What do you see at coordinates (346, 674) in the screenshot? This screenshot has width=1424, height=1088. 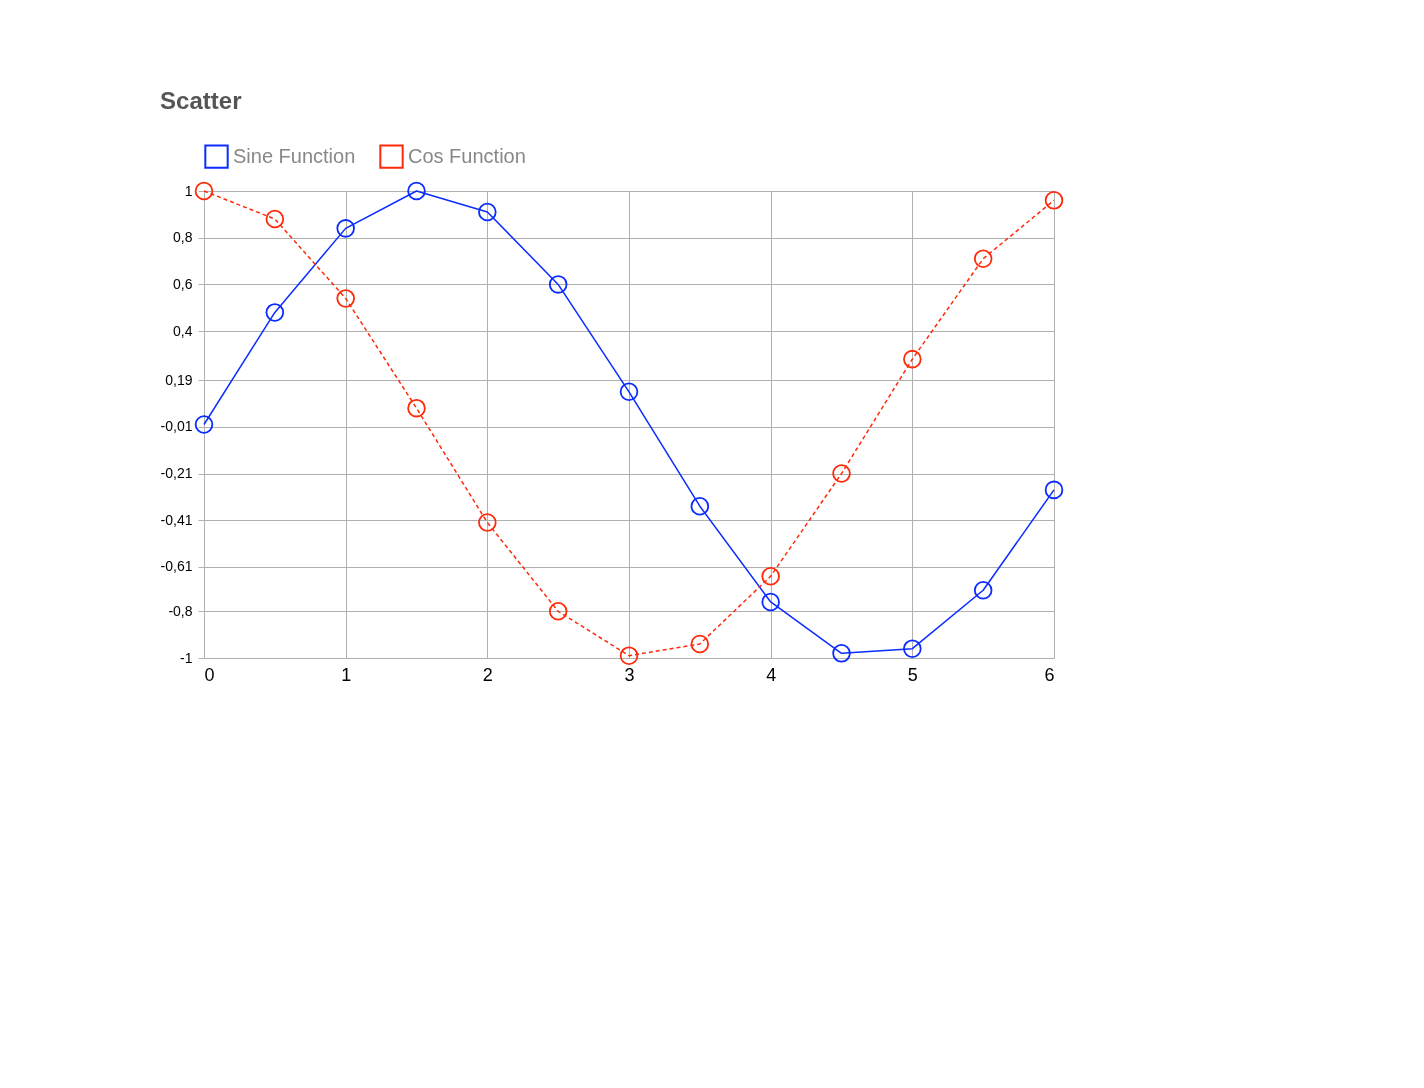 I see `x-tick-label: 1` at bounding box center [346, 674].